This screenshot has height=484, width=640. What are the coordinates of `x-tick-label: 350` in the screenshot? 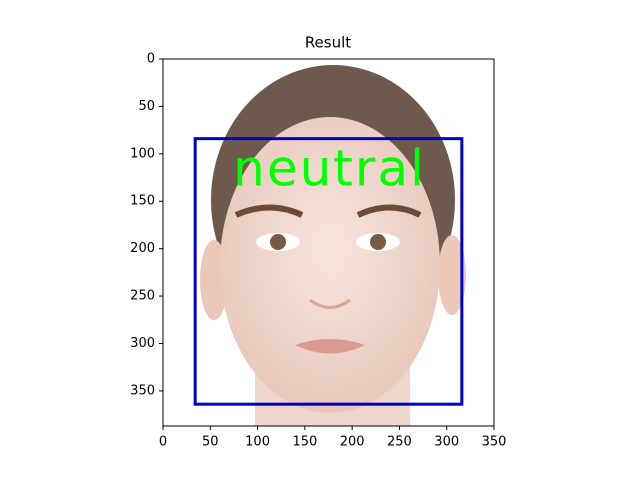 It's located at (494, 442).